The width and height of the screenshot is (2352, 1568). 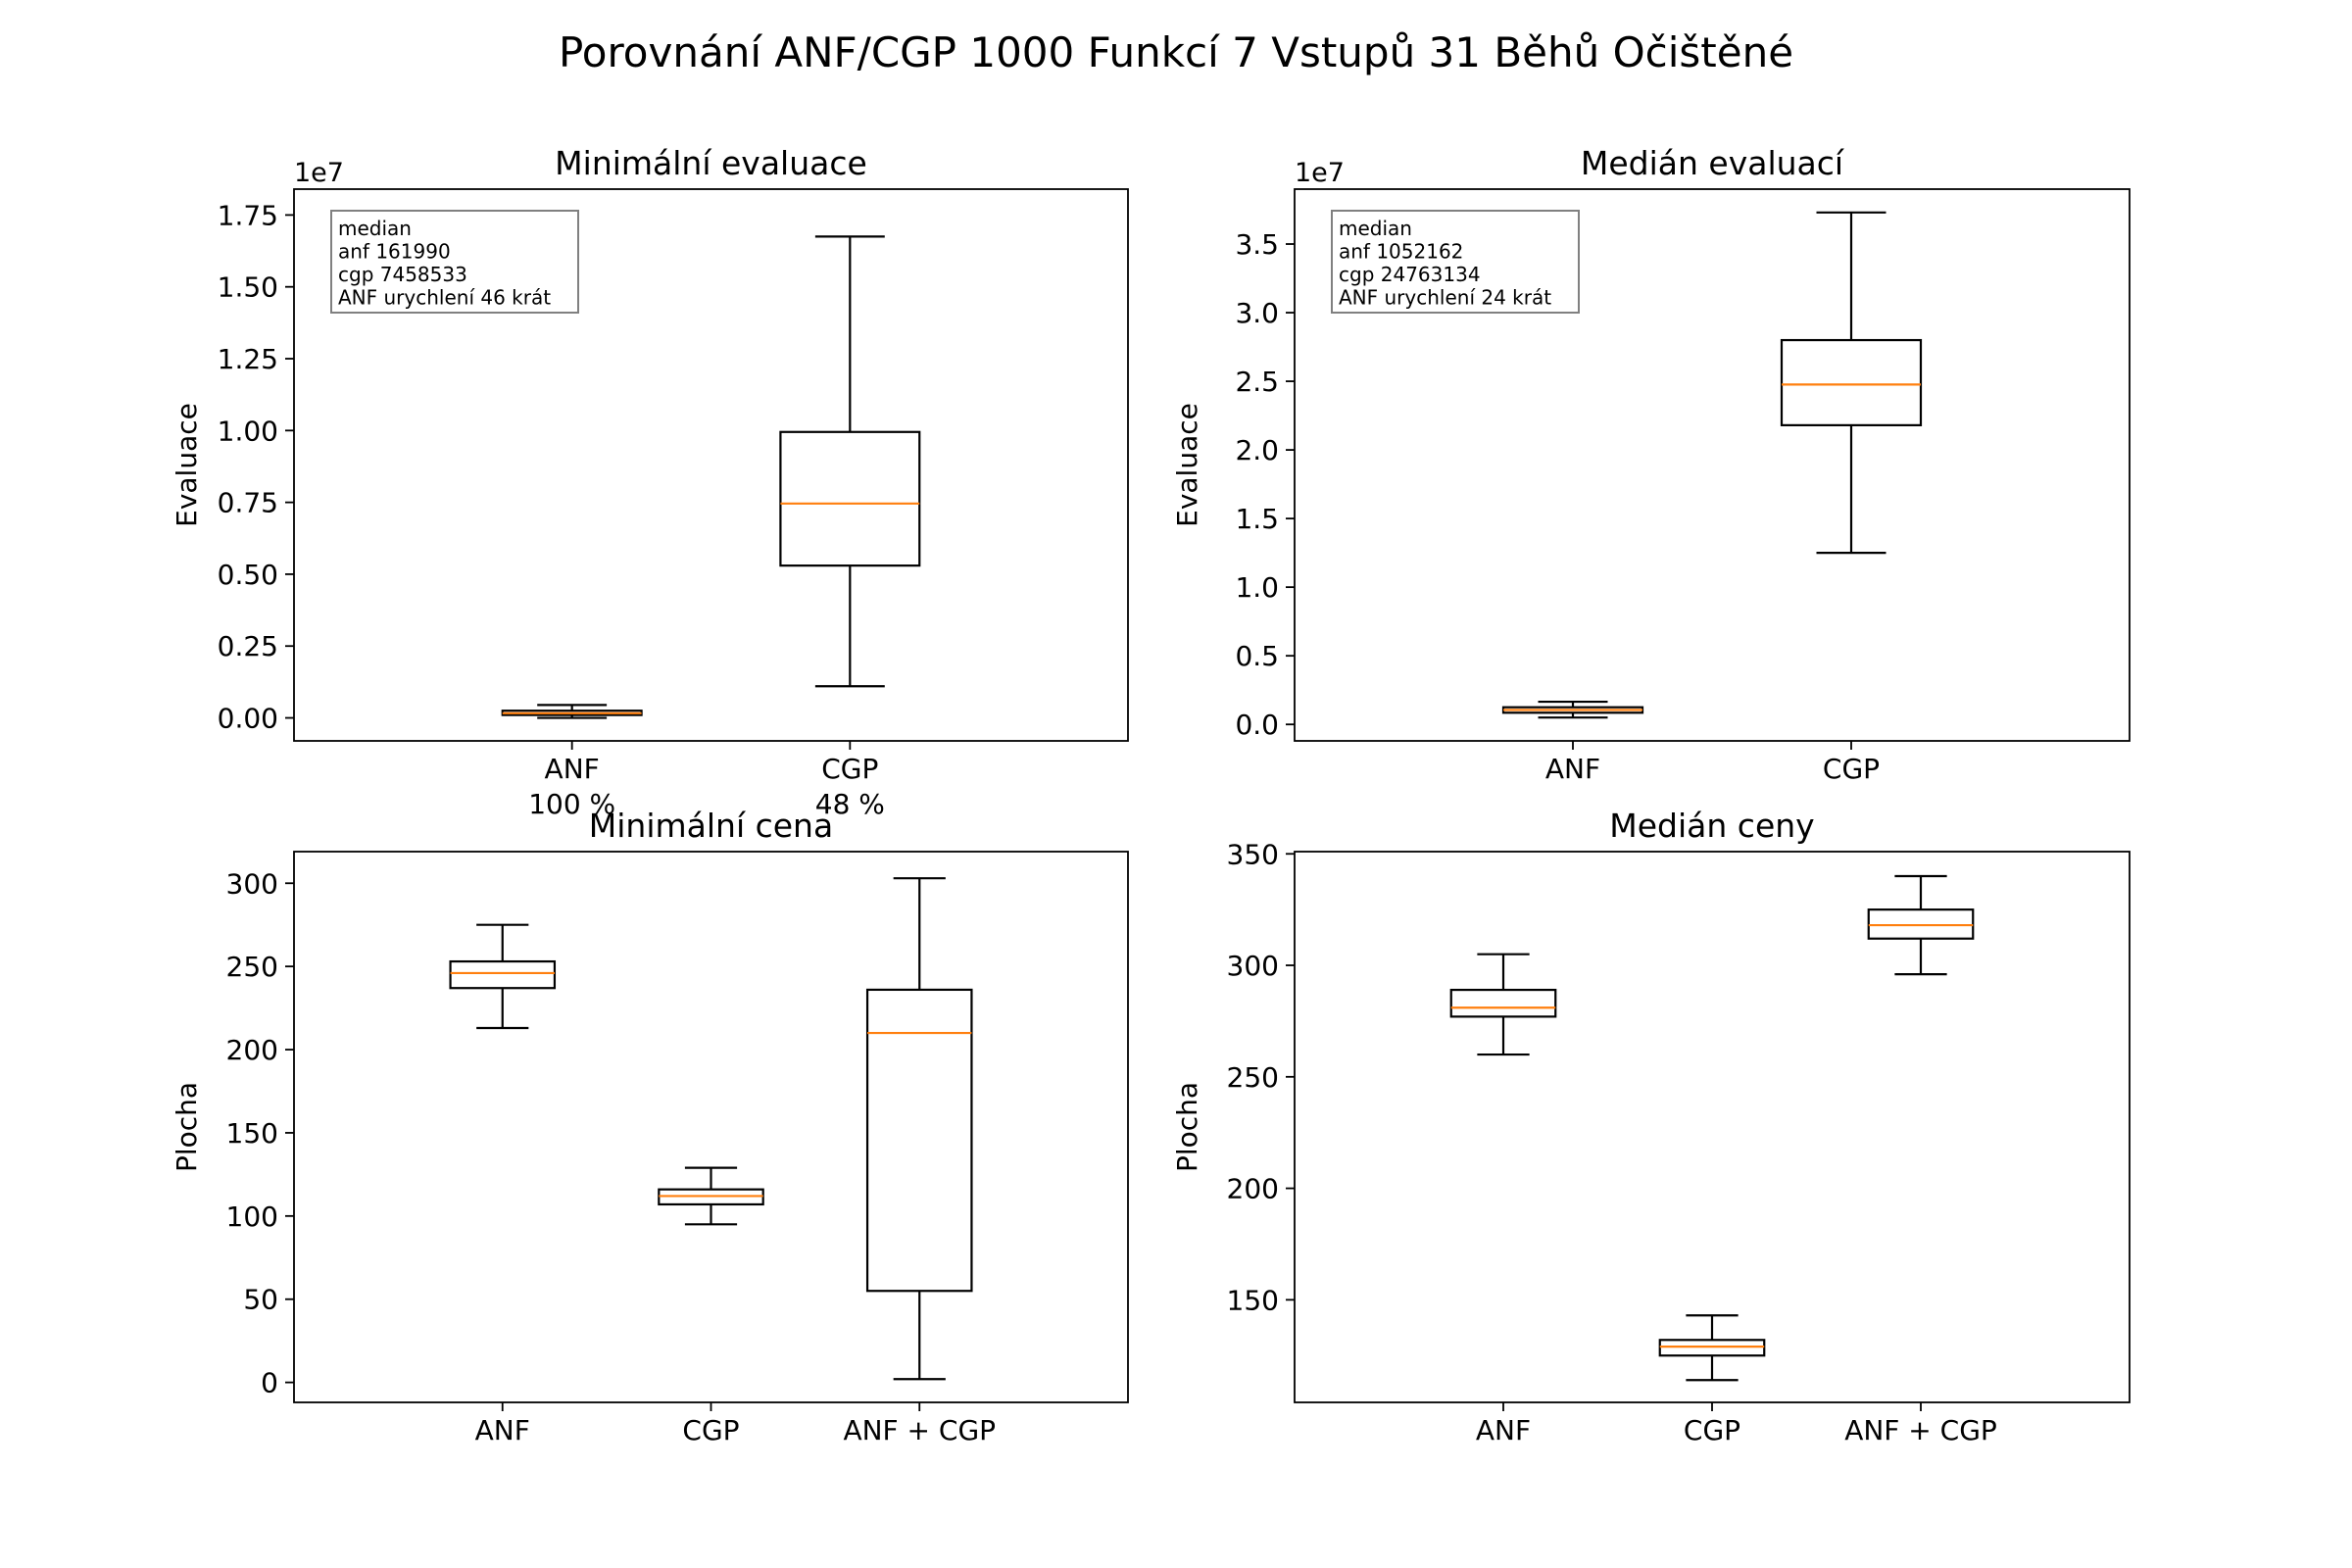 What do you see at coordinates (248, 719) in the screenshot?
I see `y-tick-label: 0.00` at bounding box center [248, 719].